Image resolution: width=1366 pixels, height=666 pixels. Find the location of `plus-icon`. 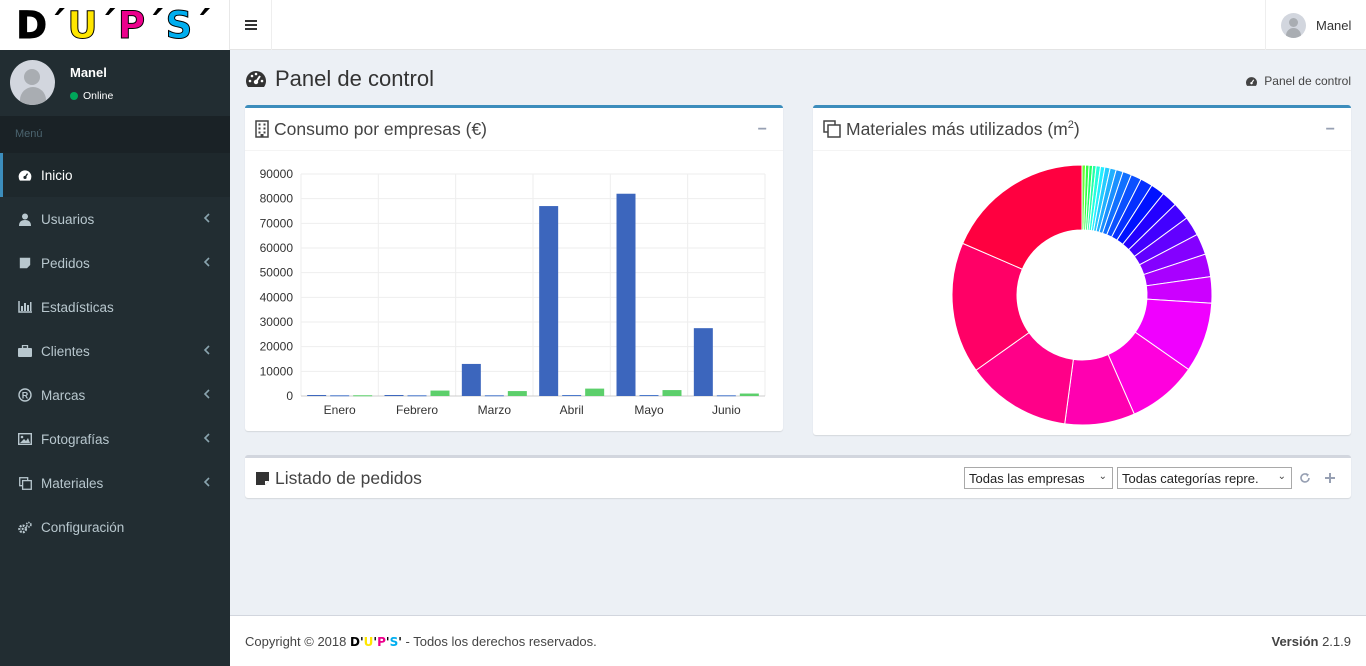

plus-icon is located at coordinates (1330, 478).